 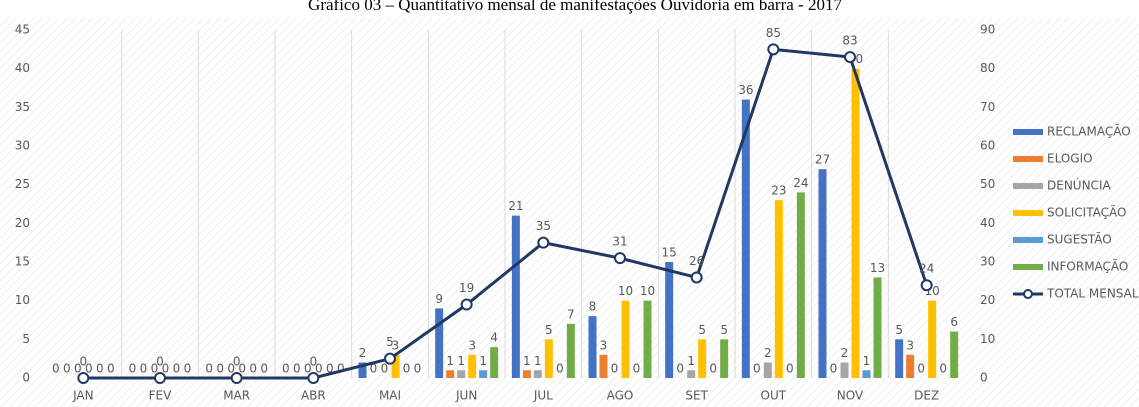 What do you see at coordinates (778, 191) in the screenshot?
I see `data-label: 23` at bounding box center [778, 191].